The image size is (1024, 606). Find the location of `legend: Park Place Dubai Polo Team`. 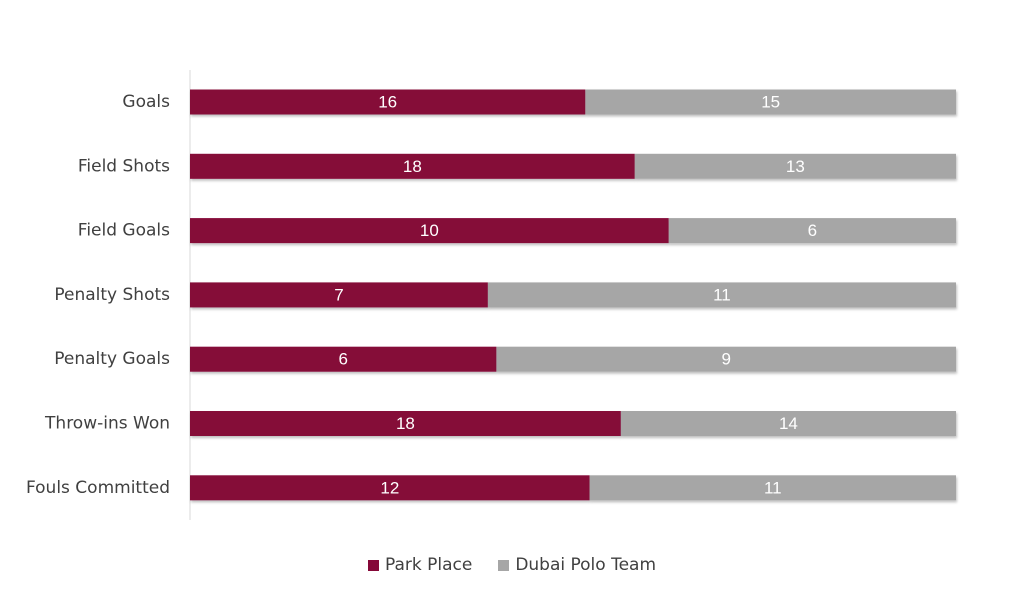

legend: Park Place Dubai Polo Team is located at coordinates (512, 565).